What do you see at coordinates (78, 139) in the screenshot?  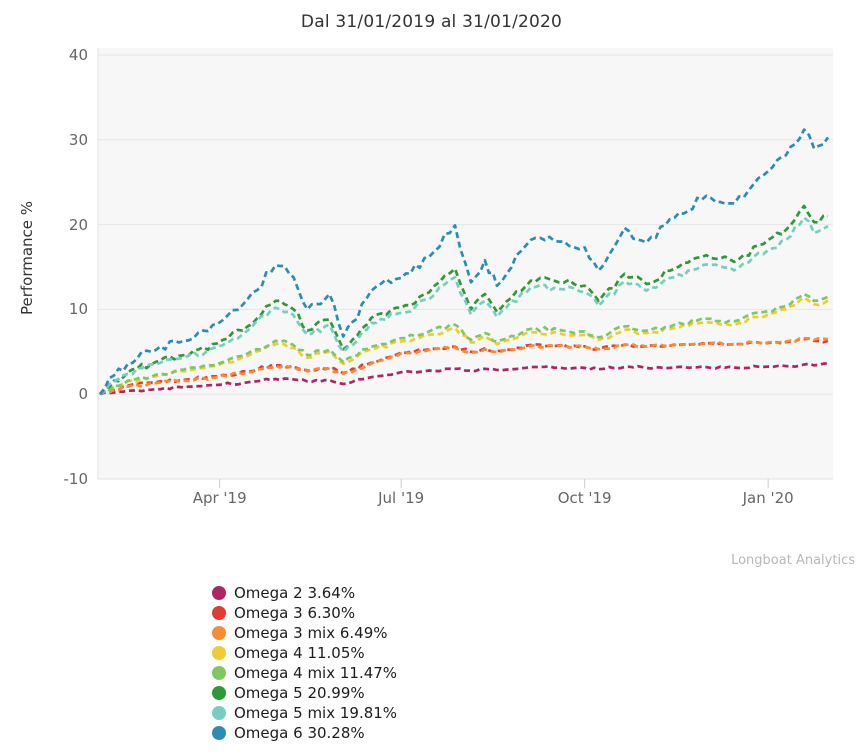 I see `y-tick-label-30: 30` at bounding box center [78, 139].